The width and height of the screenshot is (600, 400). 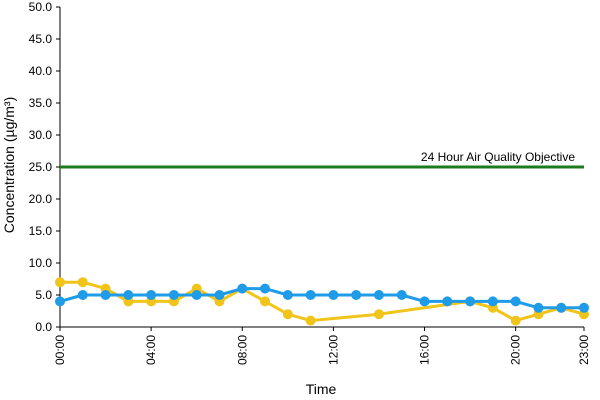 What do you see at coordinates (41, 71) in the screenshot?
I see `y-tick-label: 40.0` at bounding box center [41, 71].